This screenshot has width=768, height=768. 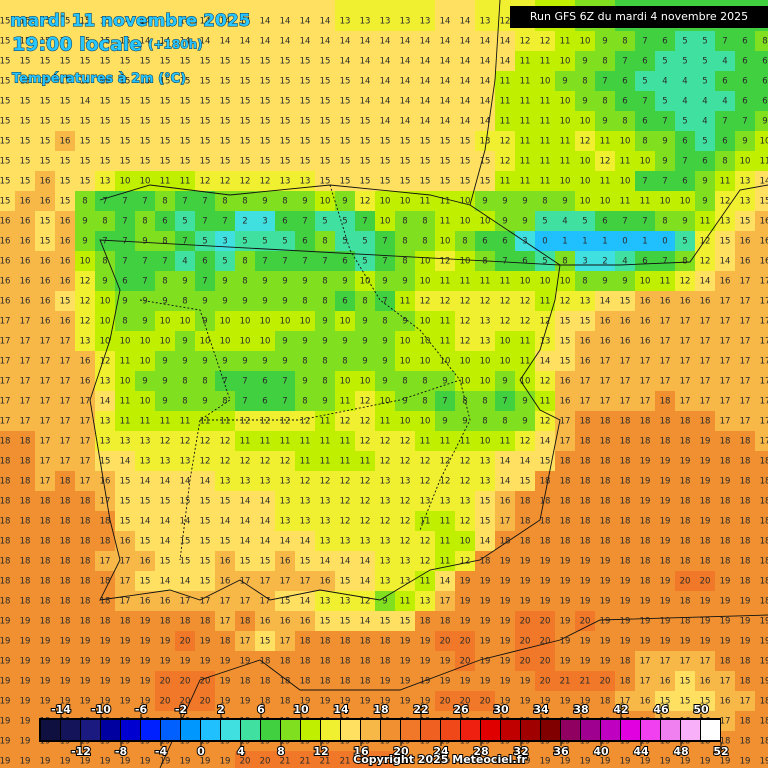 What do you see at coordinates (505, 102) in the screenshot?
I see `temp-value: 11` at bounding box center [505, 102].